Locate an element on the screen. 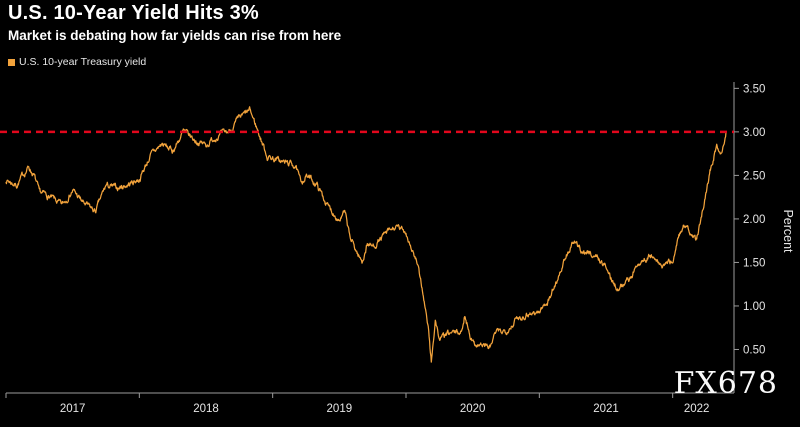 The width and height of the screenshot is (800, 427). x-tick-label: 2018 is located at coordinates (206, 409).